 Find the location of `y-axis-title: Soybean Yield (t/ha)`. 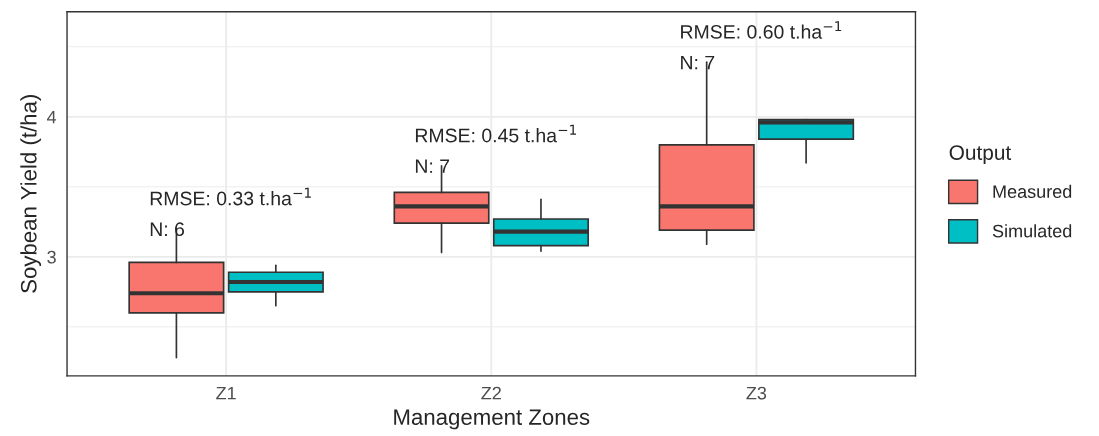

y-axis-title: Soybean Yield (t/ha) is located at coordinates (31, 194).